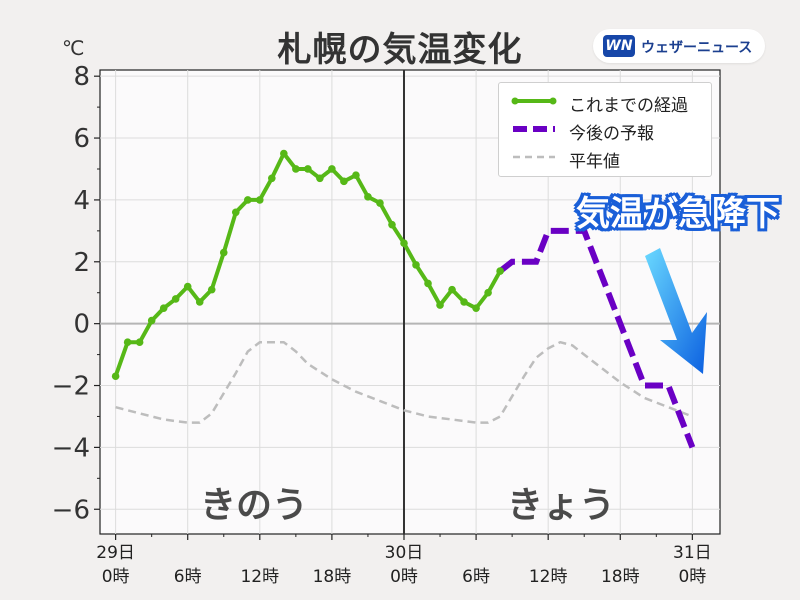 The height and width of the screenshot is (600, 800). I want to click on brand-badge: WN ウェザーニュース, so click(679, 46).